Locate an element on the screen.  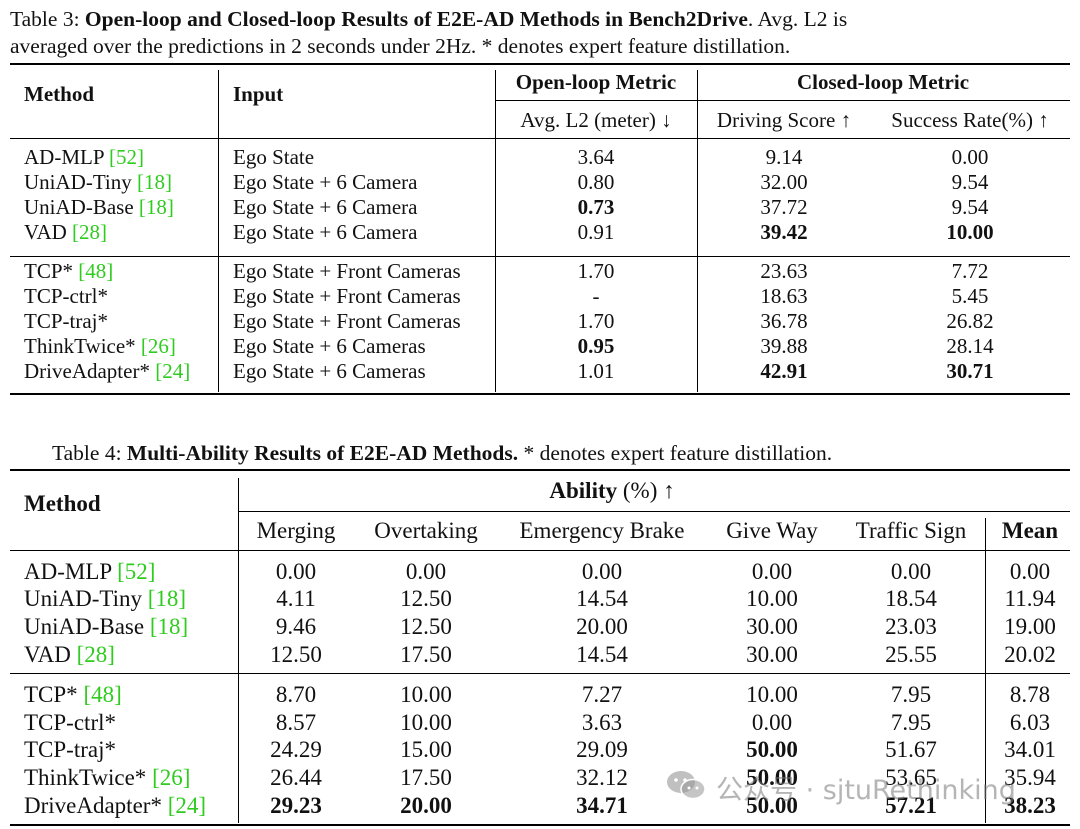
table-cell-mean: 35.94 is located at coordinates (1030, 777).